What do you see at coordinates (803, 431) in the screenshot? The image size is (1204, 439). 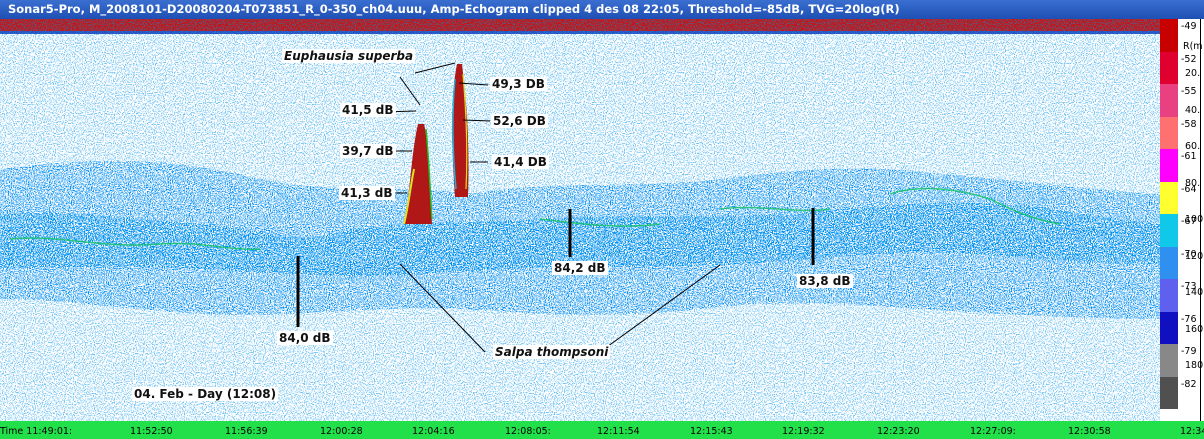 I see `time-tick-label: 12:19:32` at bounding box center [803, 431].